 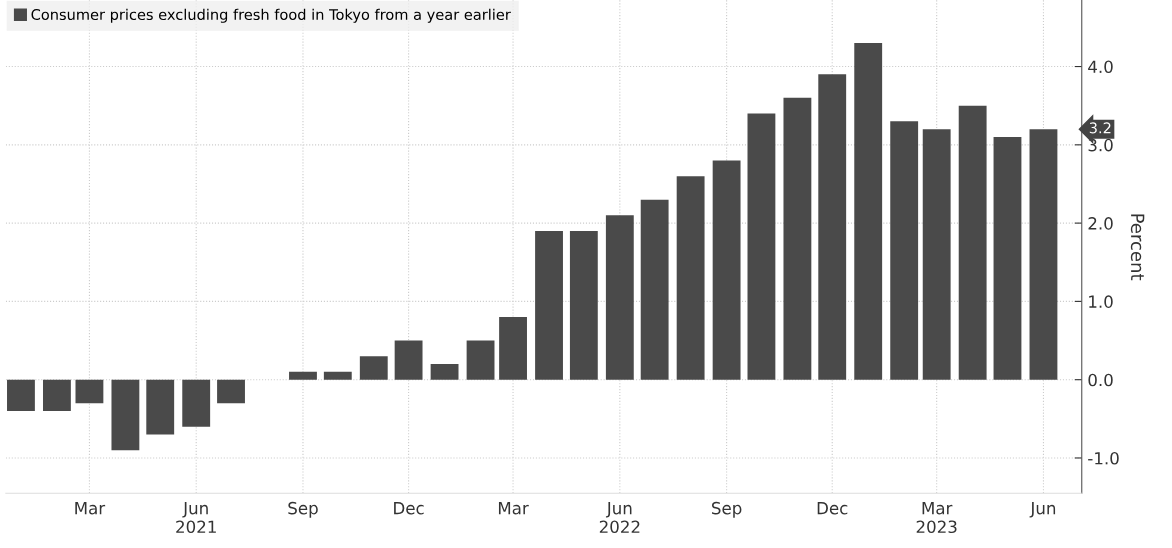 I want to click on y-tick-label: 4.0, so click(x=1100, y=67).